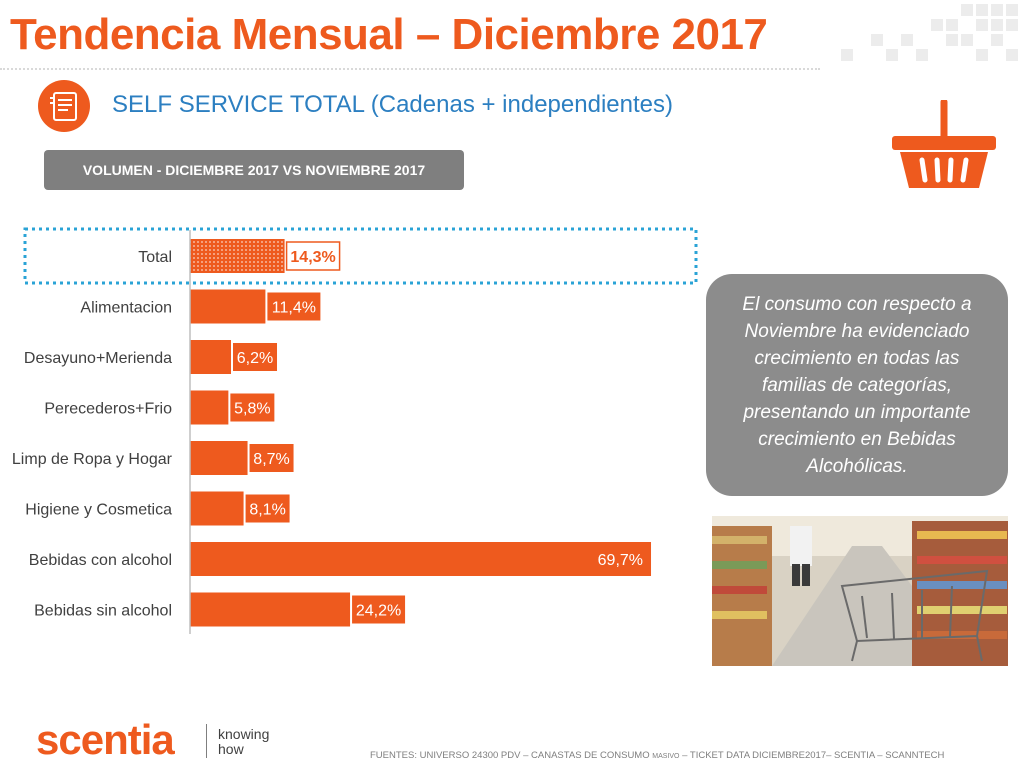  Describe the element at coordinates (860, 591) in the screenshot. I see `supermarket-photo` at that location.